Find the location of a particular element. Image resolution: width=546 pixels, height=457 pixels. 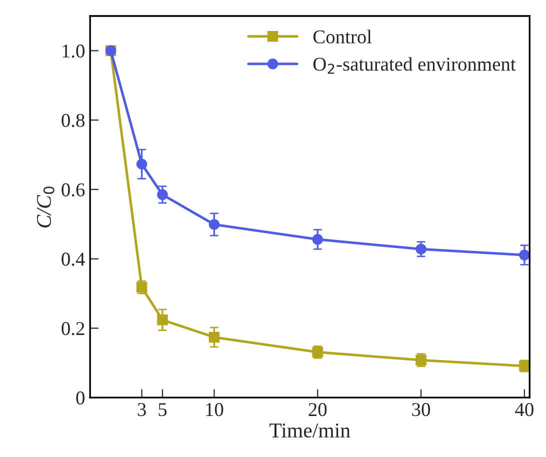

x-tick-label: 20 is located at coordinates (317, 409).